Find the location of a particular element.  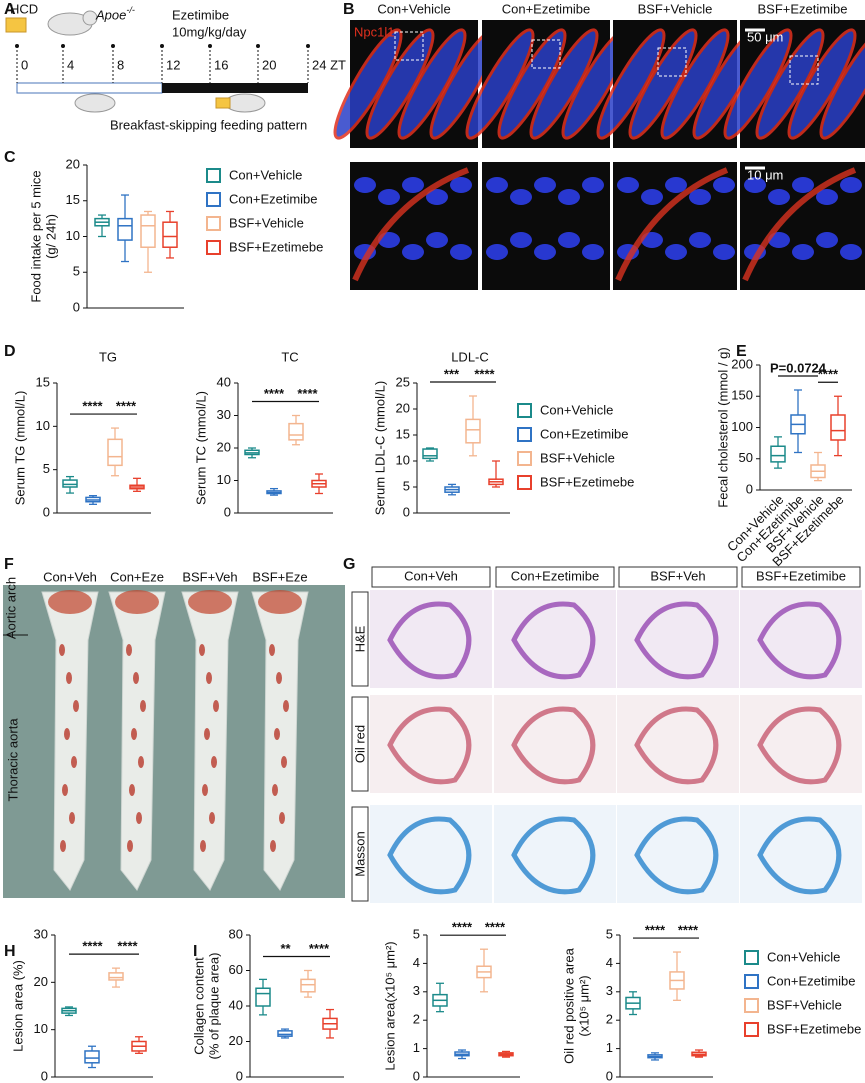

y-axis-label: Serum LDL-C (mmol/L) is located at coordinates (379, 448).